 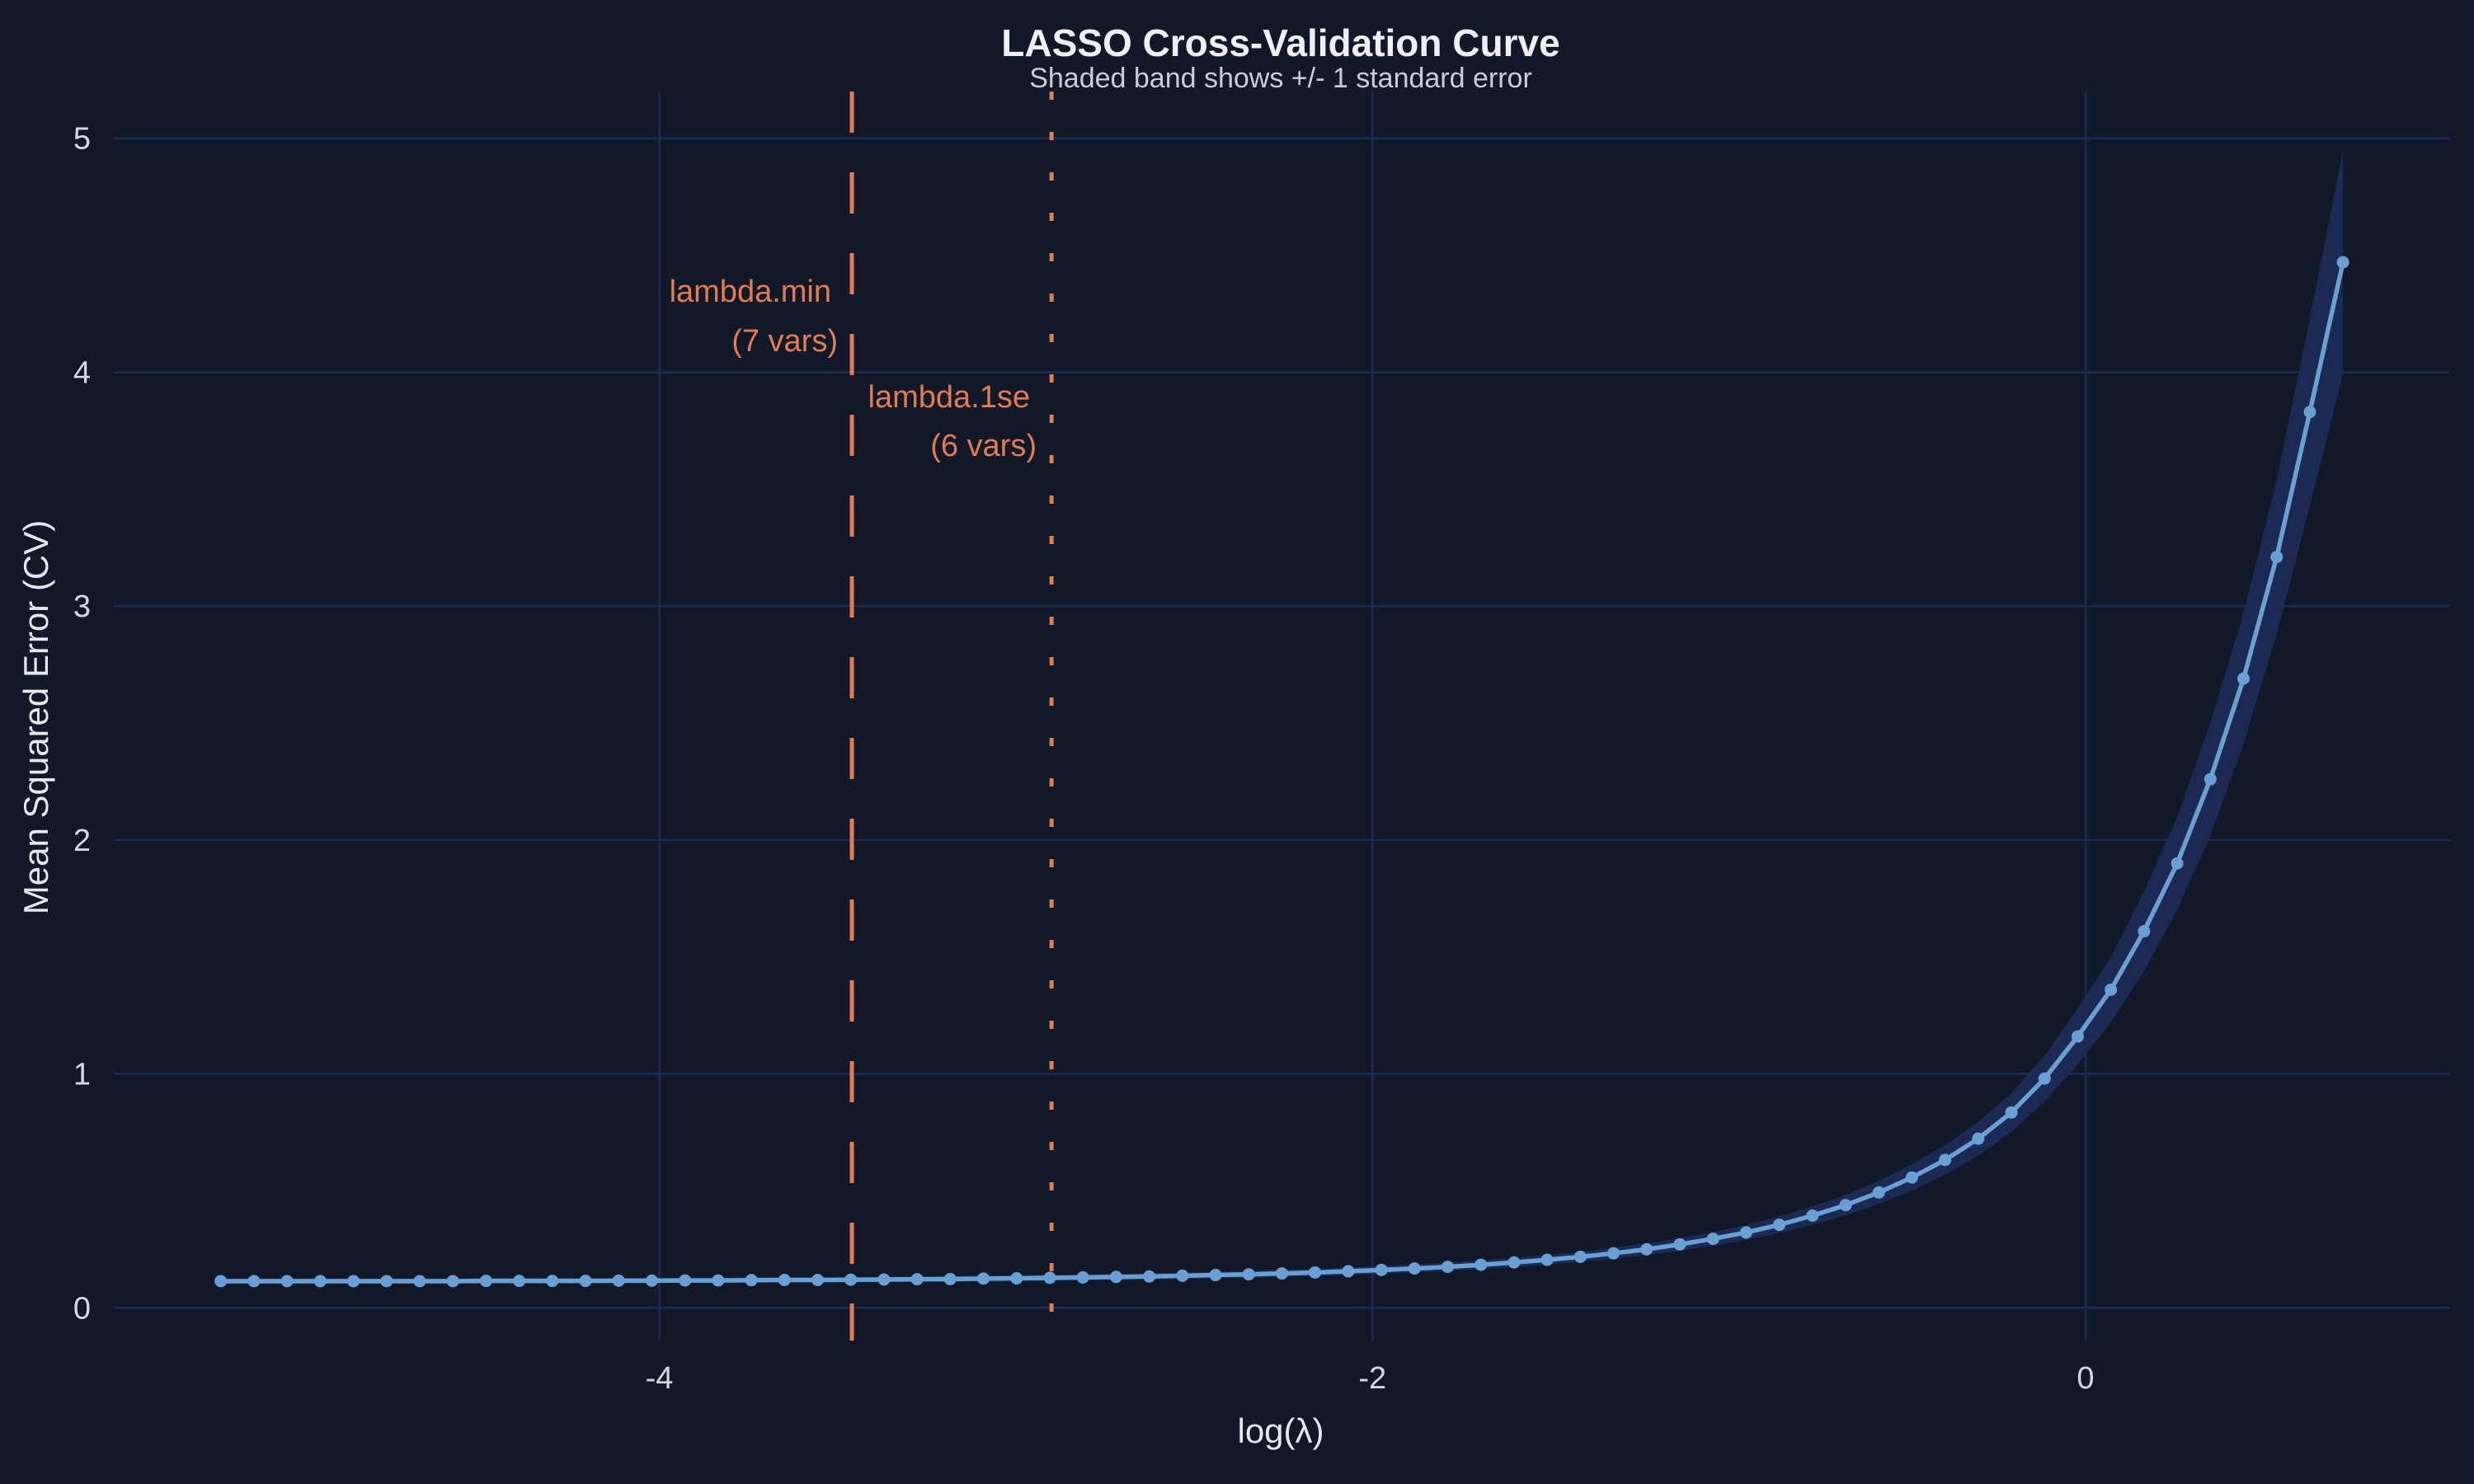 What do you see at coordinates (82, 1308) in the screenshot?
I see `y-tick-label: 0` at bounding box center [82, 1308].